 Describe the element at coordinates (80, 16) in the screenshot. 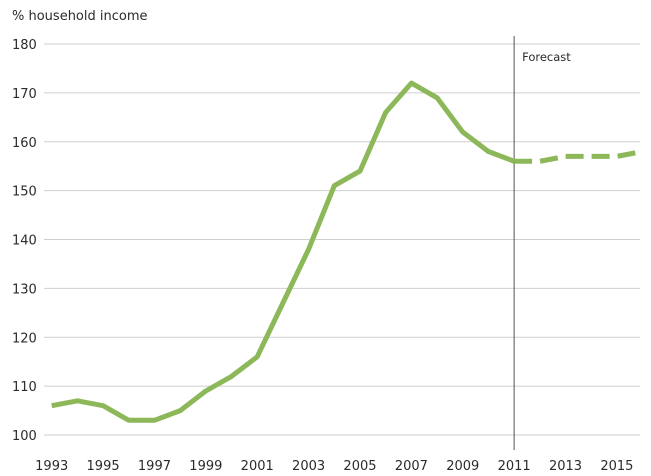

I see `y-axis-unit-label: % household income` at that location.